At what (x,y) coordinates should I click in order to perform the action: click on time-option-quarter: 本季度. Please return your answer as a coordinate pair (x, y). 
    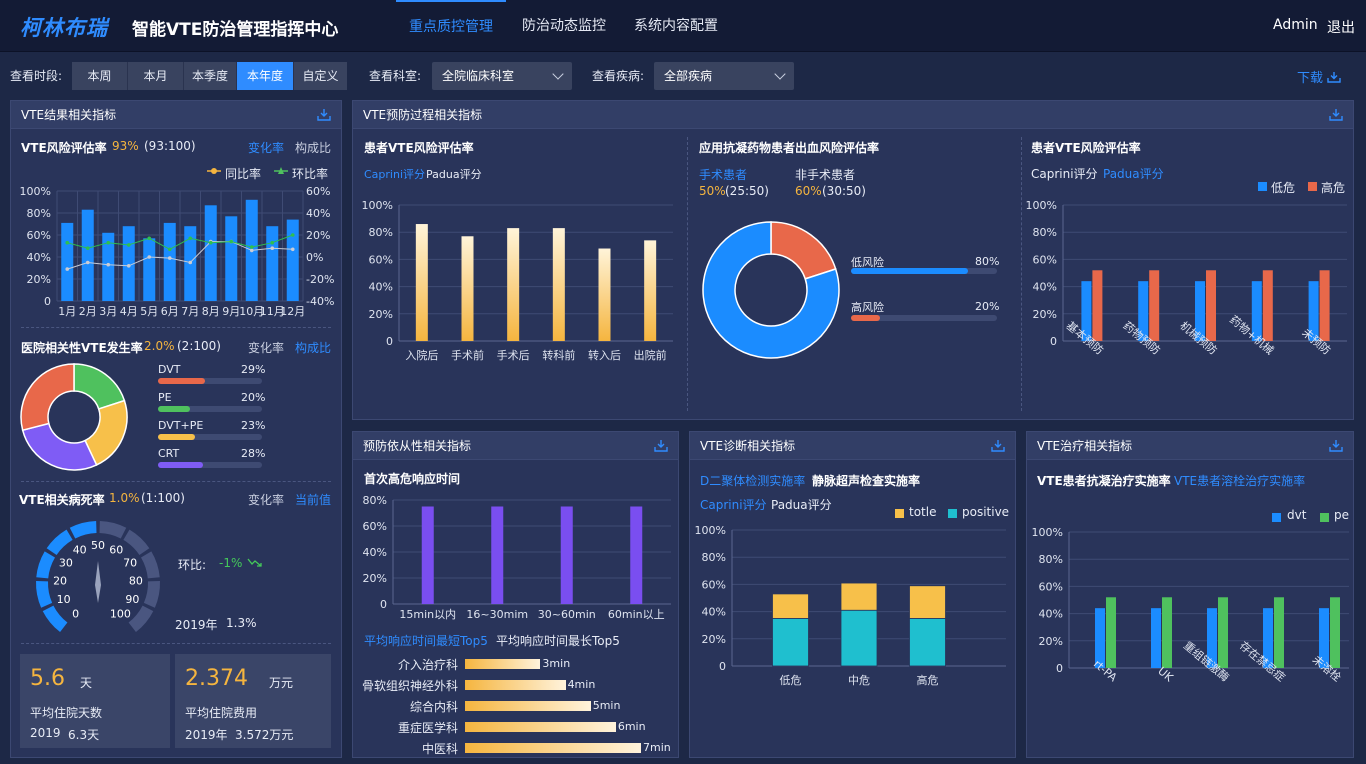
    Looking at the image, I should click on (210, 76).